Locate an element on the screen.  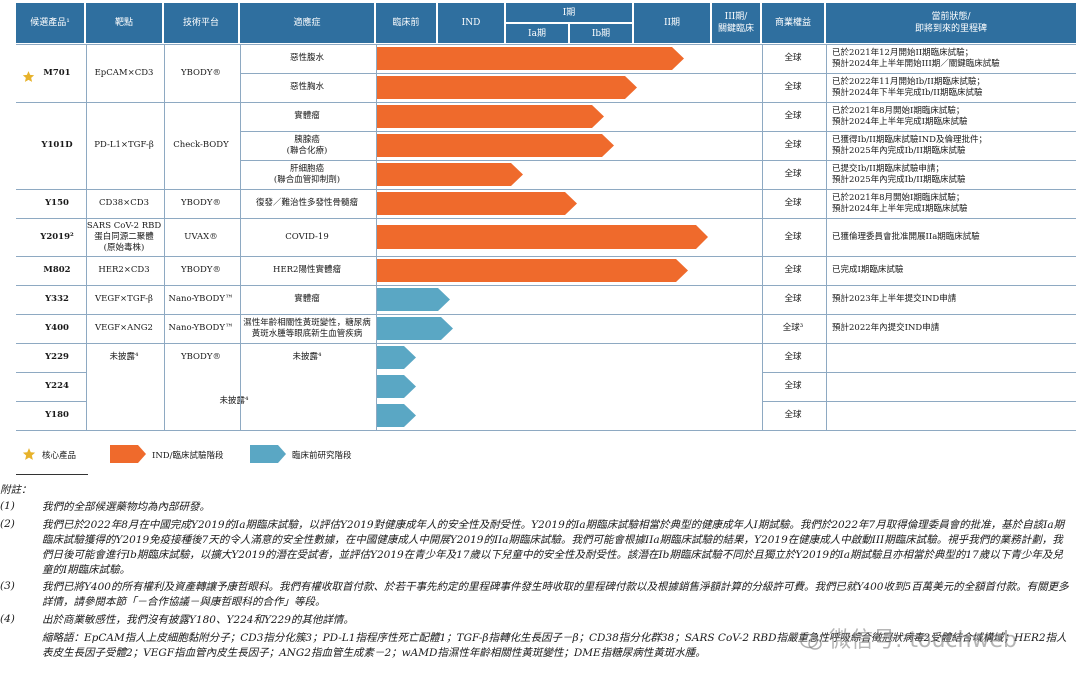
candidate-name: Y229 is located at coordinates (57, 357).